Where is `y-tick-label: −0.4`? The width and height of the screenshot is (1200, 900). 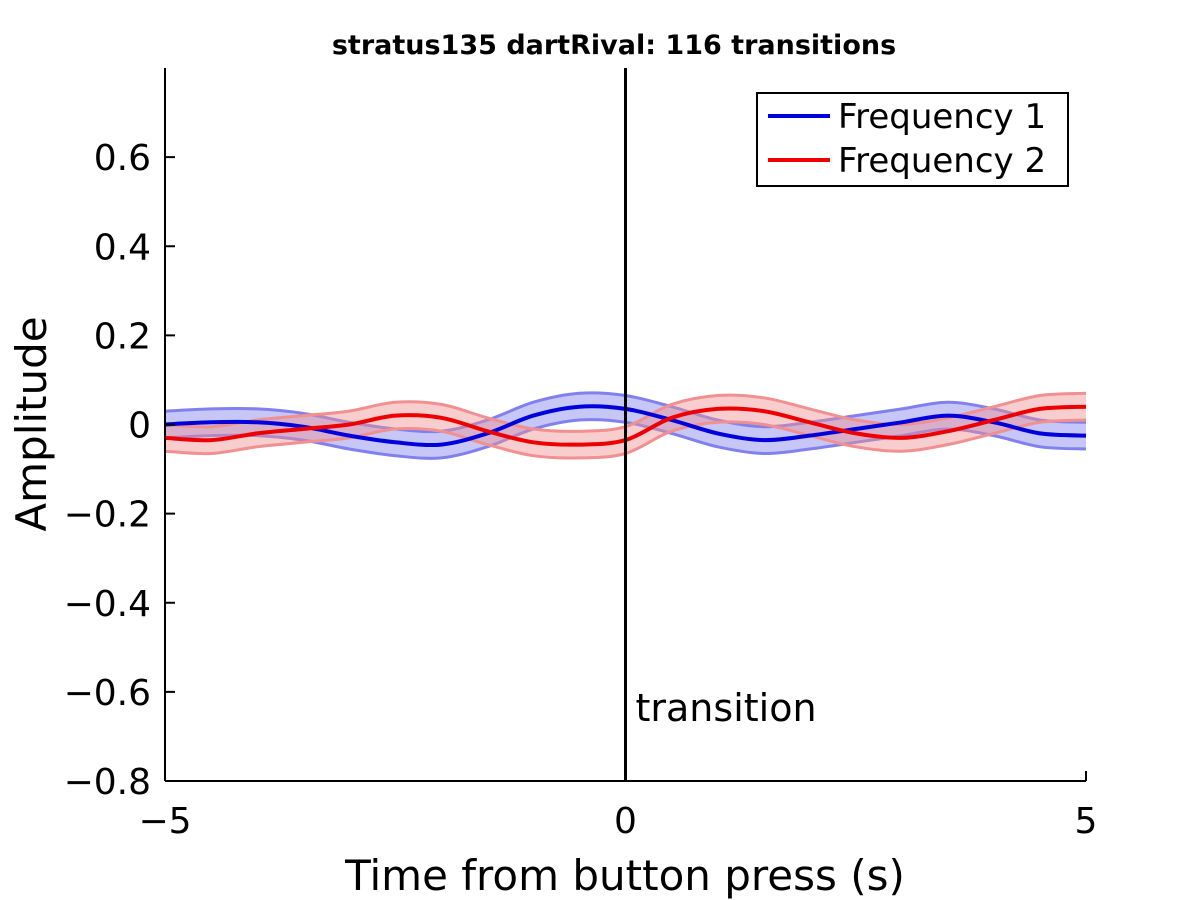 y-tick-label: −0.4 is located at coordinates (107, 604).